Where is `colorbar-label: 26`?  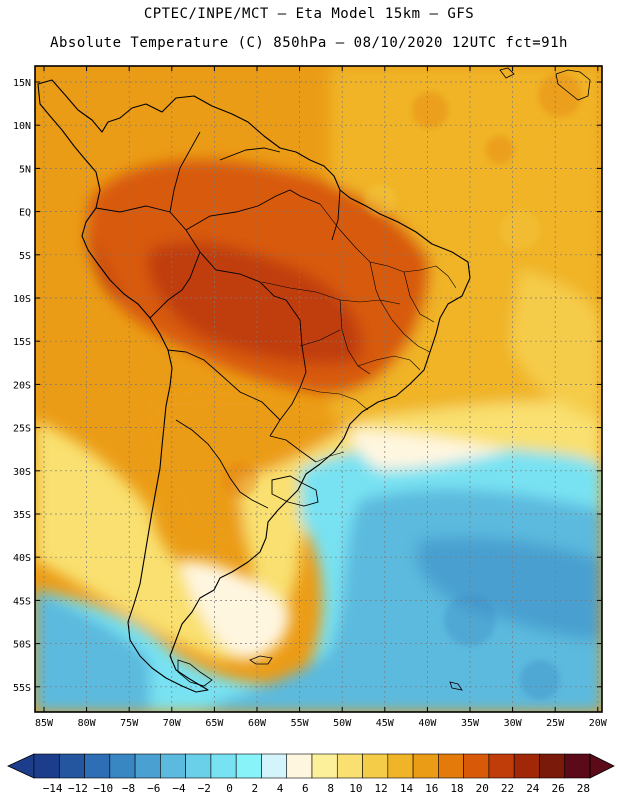
colorbar-label: 26 is located at coordinates (557, 788).